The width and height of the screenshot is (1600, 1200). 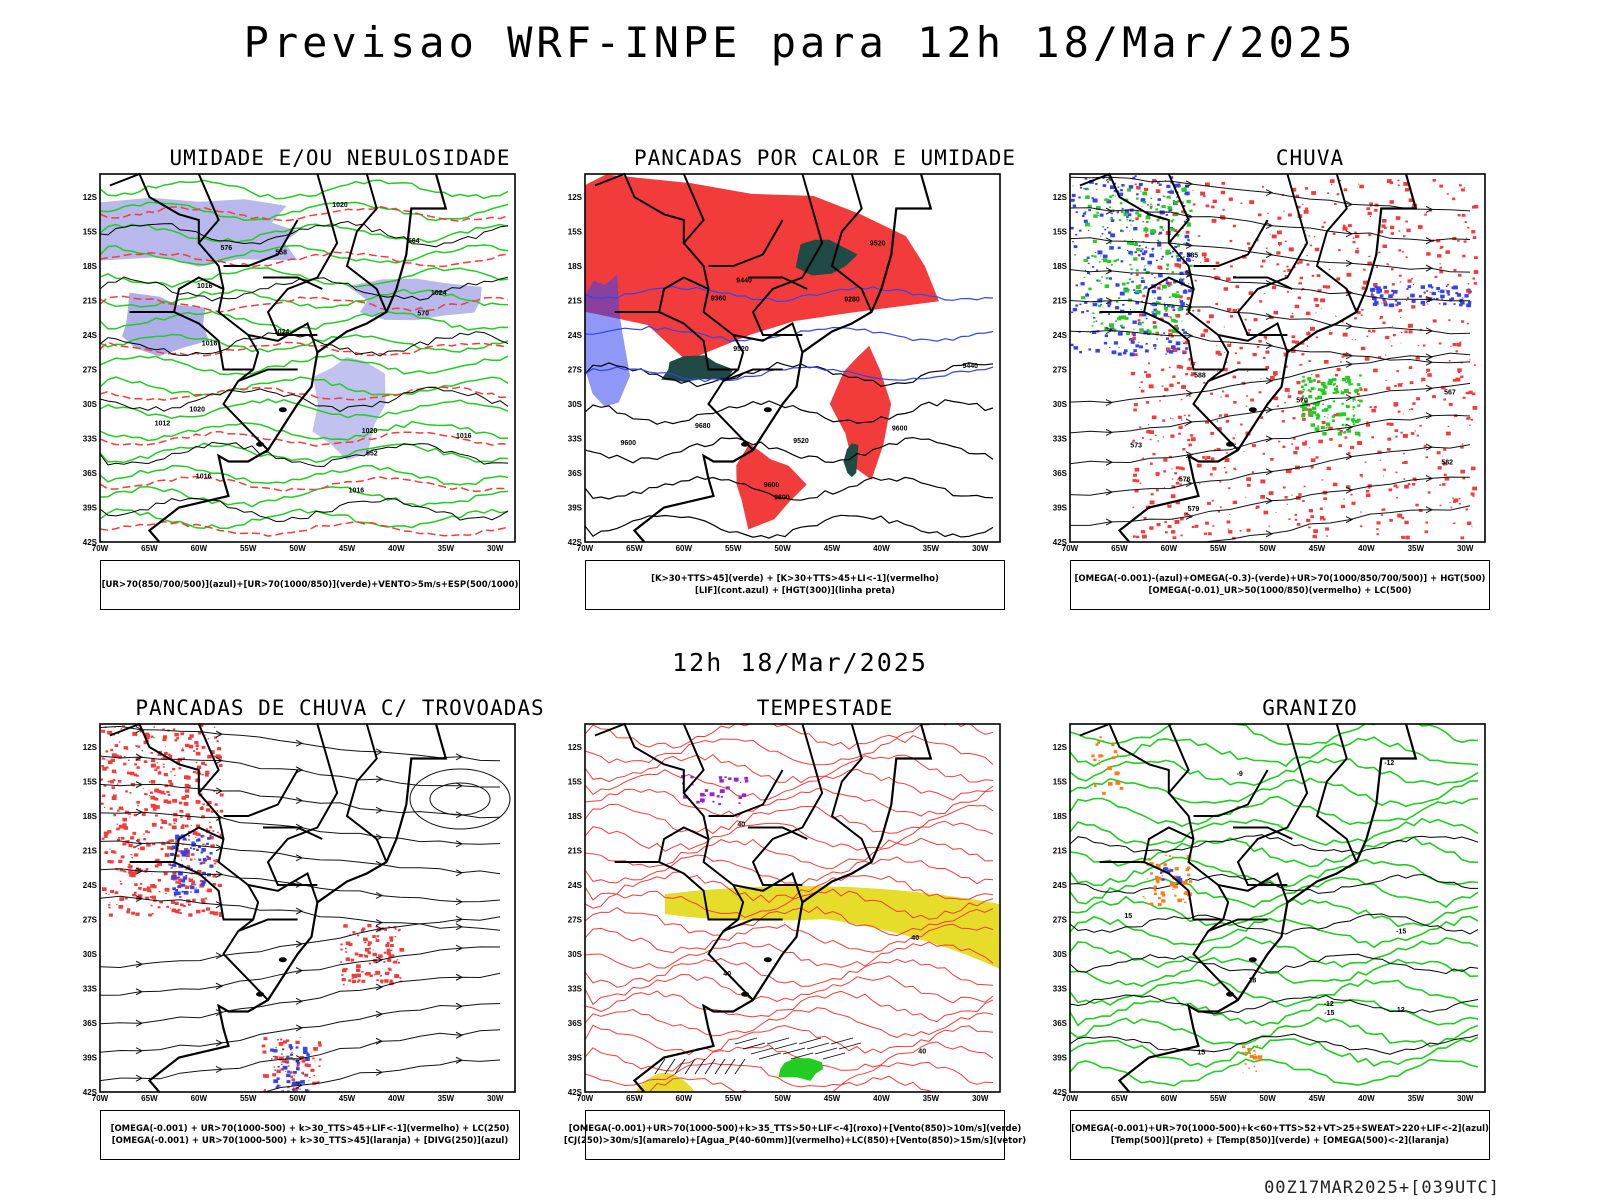 I want to click on contour-label: 588, so click(x=1200, y=376).